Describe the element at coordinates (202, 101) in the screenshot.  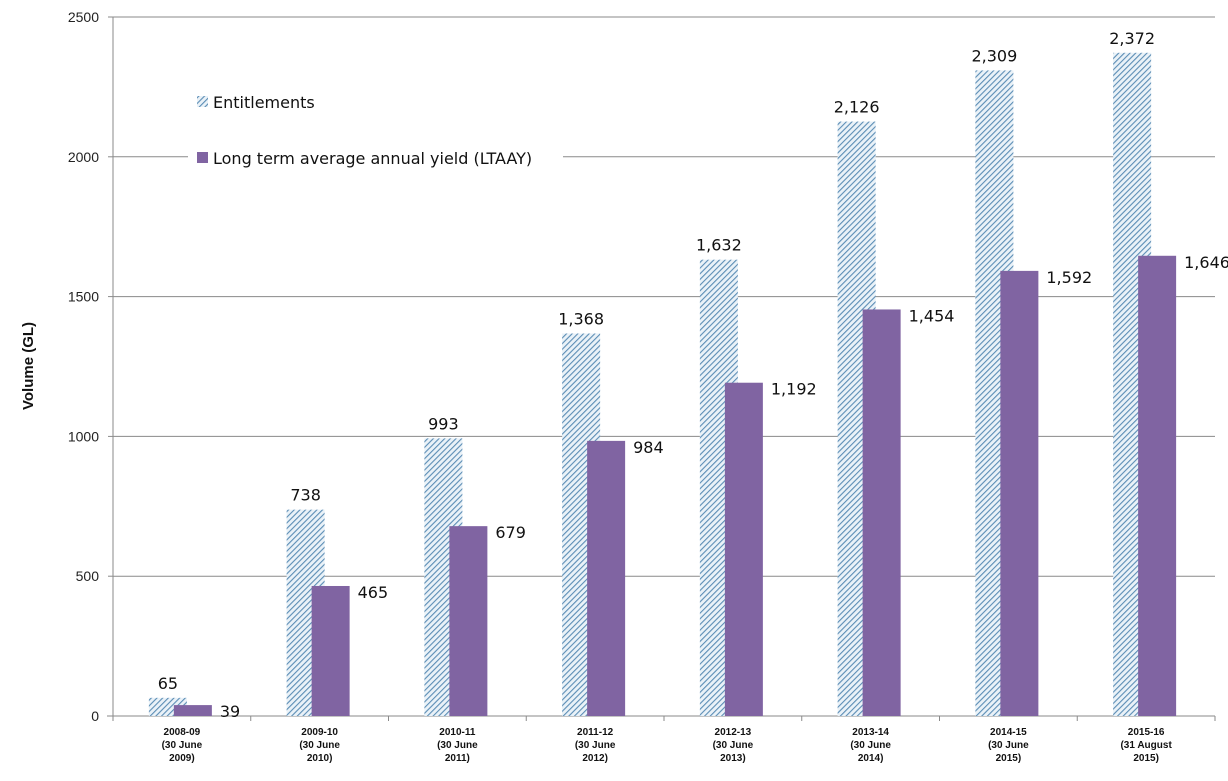
I see `legend-swatch-entitlements` at that location.